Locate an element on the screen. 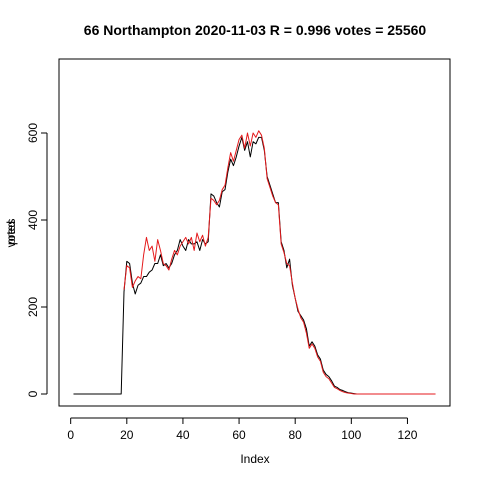  x-tick-label: 20 is located at coordinates (127, 435).